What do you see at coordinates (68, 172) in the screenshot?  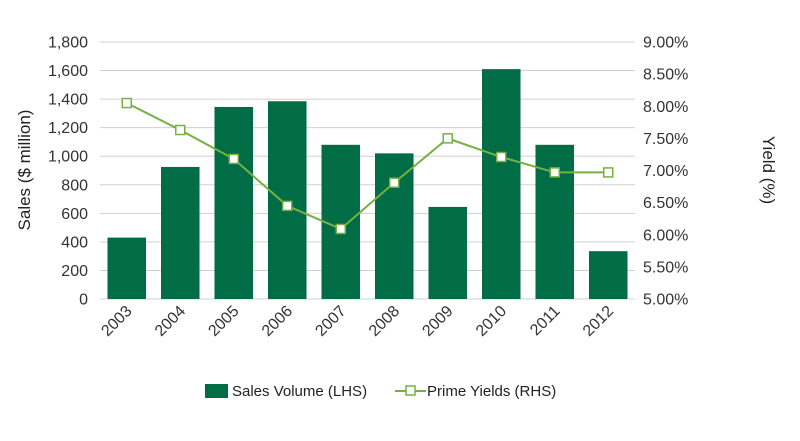 I see `left-axis-ticks: 0 200 400 600 800 1,000 1,200 1,400 1,600 1,800` at bounding box center [68, 172].